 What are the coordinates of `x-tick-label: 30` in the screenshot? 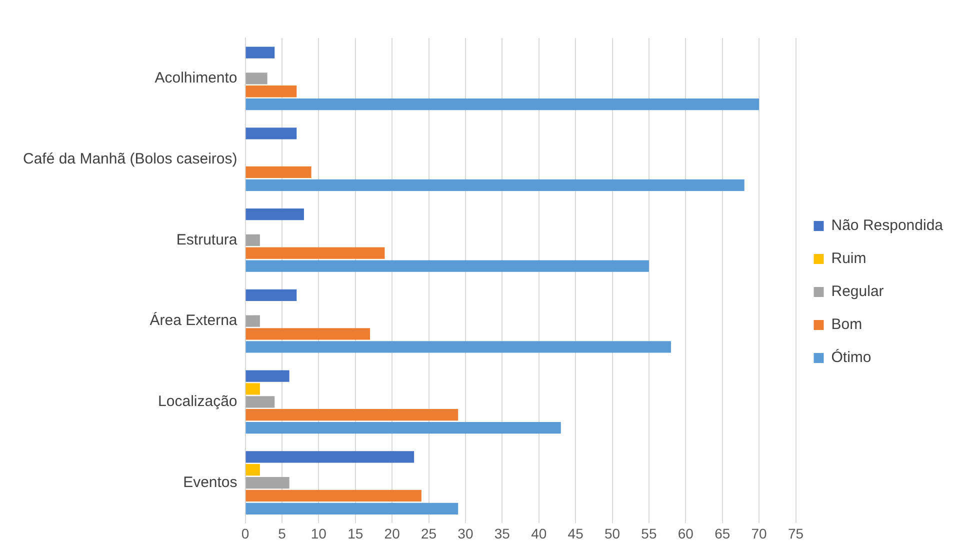 It's located at (466, 533).